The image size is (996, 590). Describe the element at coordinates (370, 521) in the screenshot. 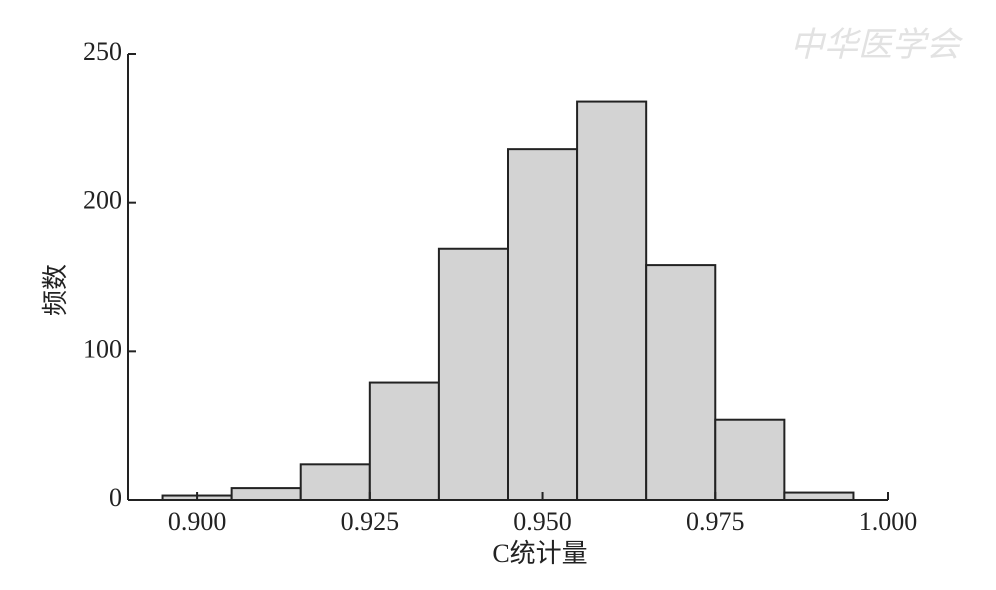

I see `x-tick-label: 0.925` at that location.